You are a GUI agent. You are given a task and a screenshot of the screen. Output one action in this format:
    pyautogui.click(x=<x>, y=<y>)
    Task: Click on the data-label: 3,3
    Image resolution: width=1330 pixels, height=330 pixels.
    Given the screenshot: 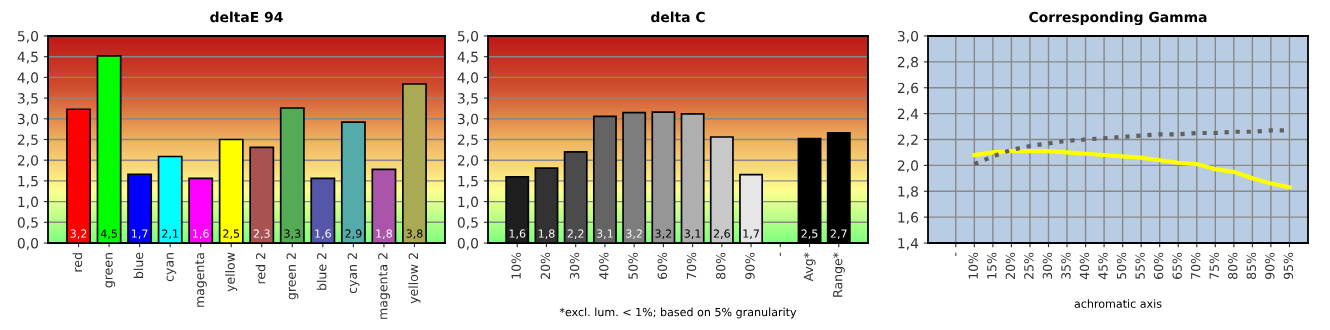 What is the action you would take?
    pyautogui.click(x=292, y=234)
    